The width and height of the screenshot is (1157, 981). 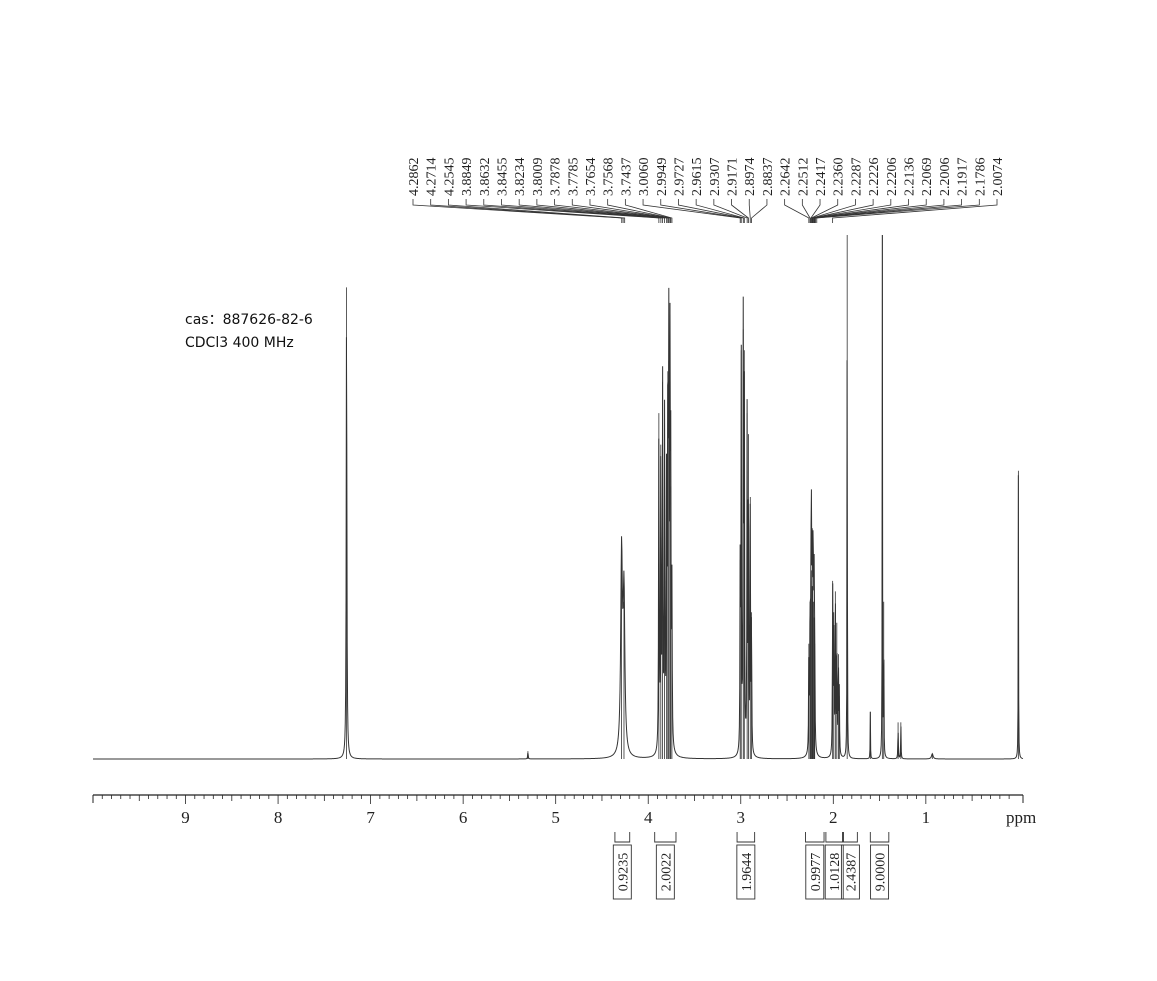 What do you see at coordinates (821, 177) in the screenshot?
I see `peak-shift-label: 2.2417` at bounding box center [821, 177].